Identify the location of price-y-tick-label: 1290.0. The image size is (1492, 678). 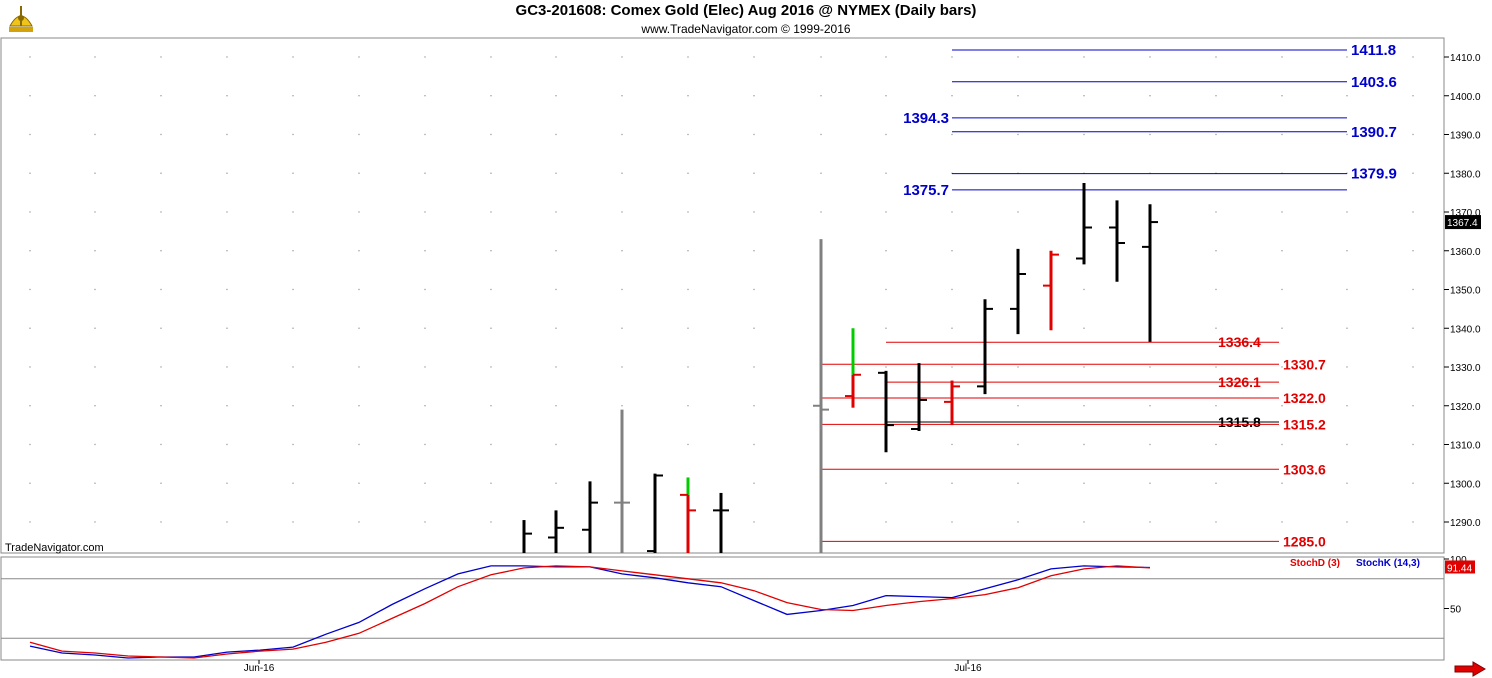
(1465, 523).